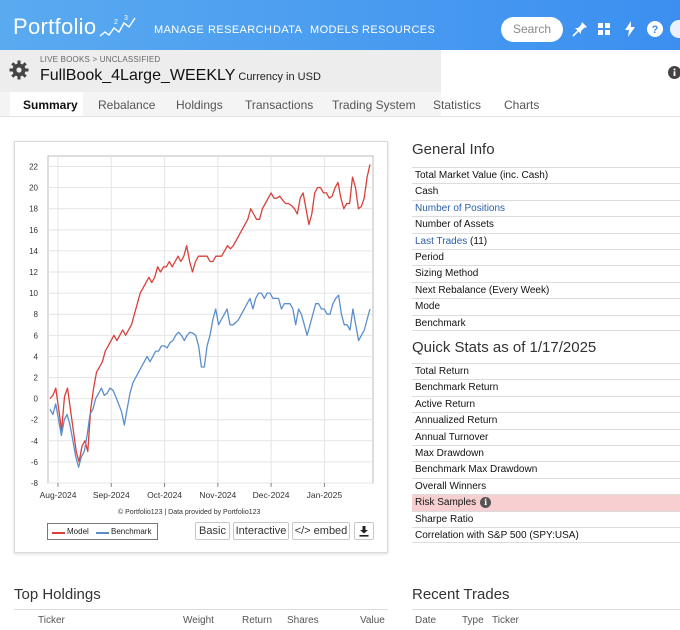 The width and height of the screenshot is (680, 630). I want to click on svg-text: 2, so click(116, 22).